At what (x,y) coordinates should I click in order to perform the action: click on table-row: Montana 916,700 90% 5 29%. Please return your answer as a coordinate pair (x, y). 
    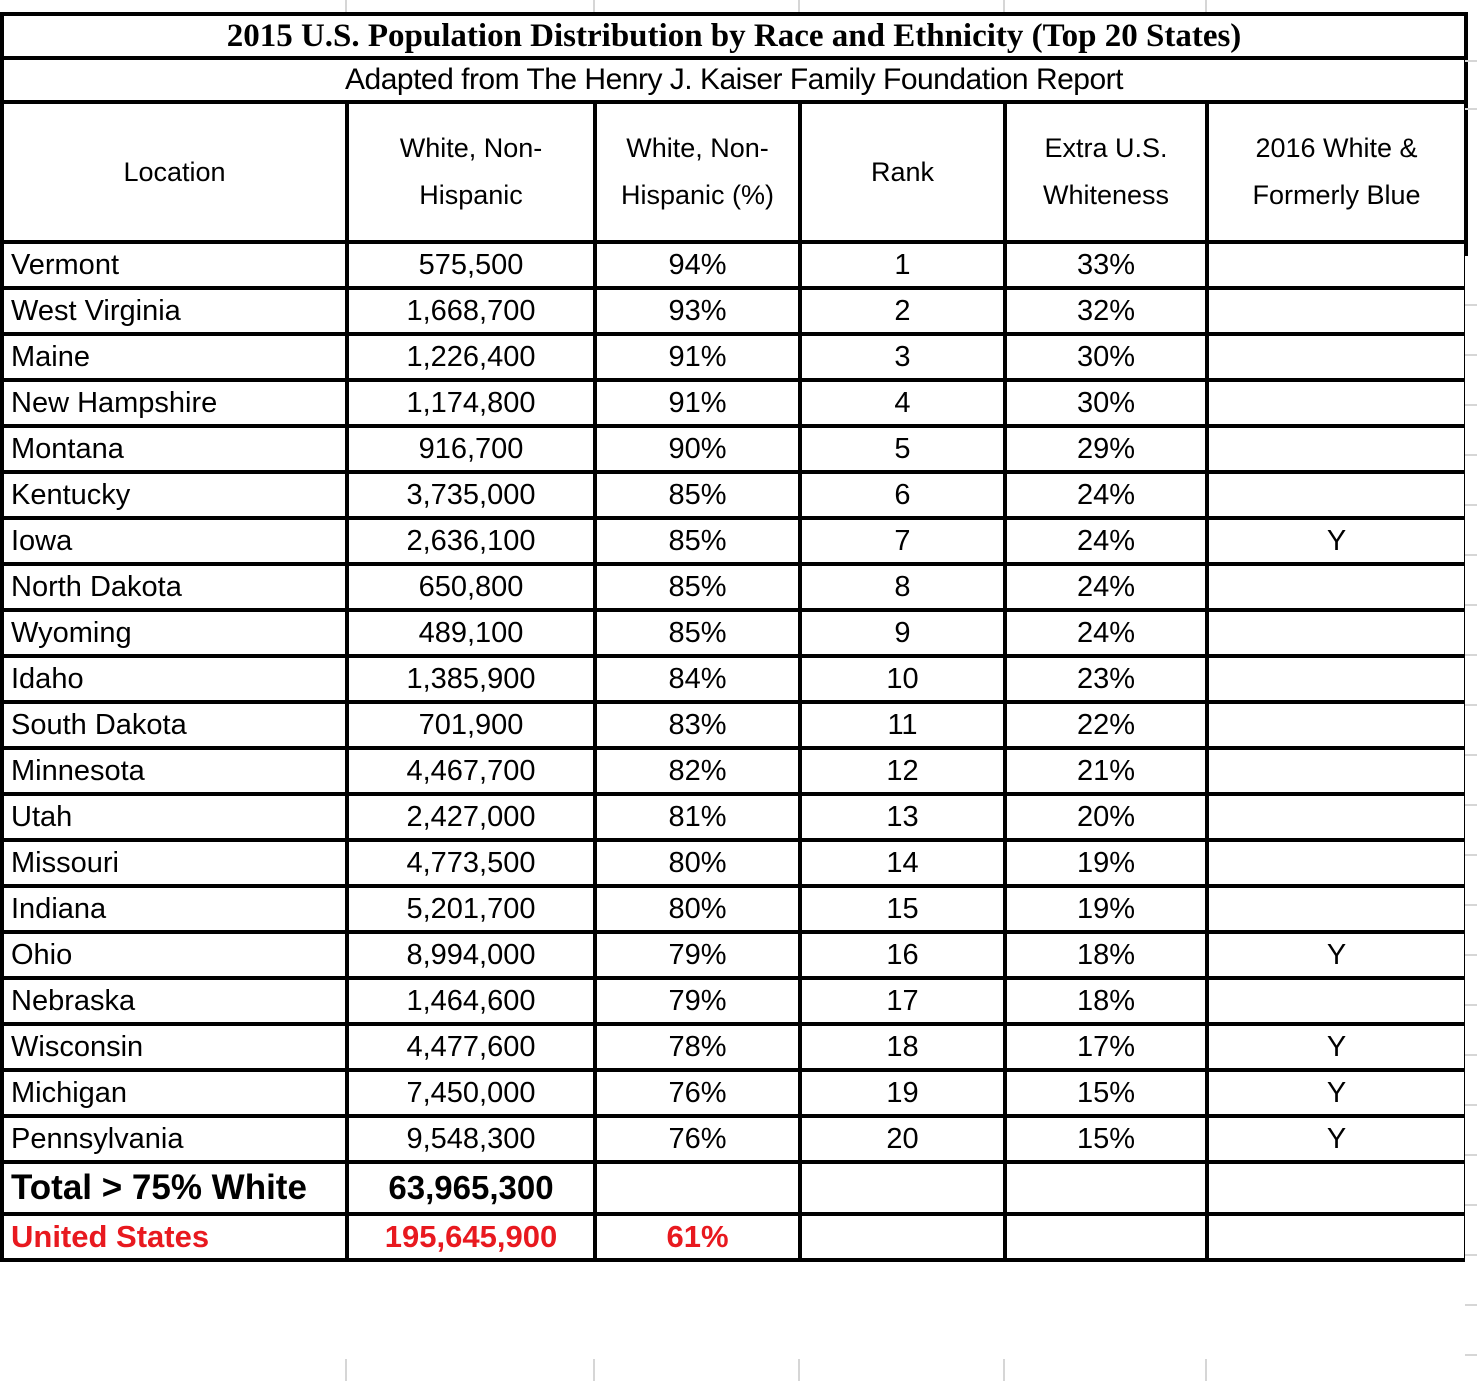
    Looking at the image, I should click on (734, 449).